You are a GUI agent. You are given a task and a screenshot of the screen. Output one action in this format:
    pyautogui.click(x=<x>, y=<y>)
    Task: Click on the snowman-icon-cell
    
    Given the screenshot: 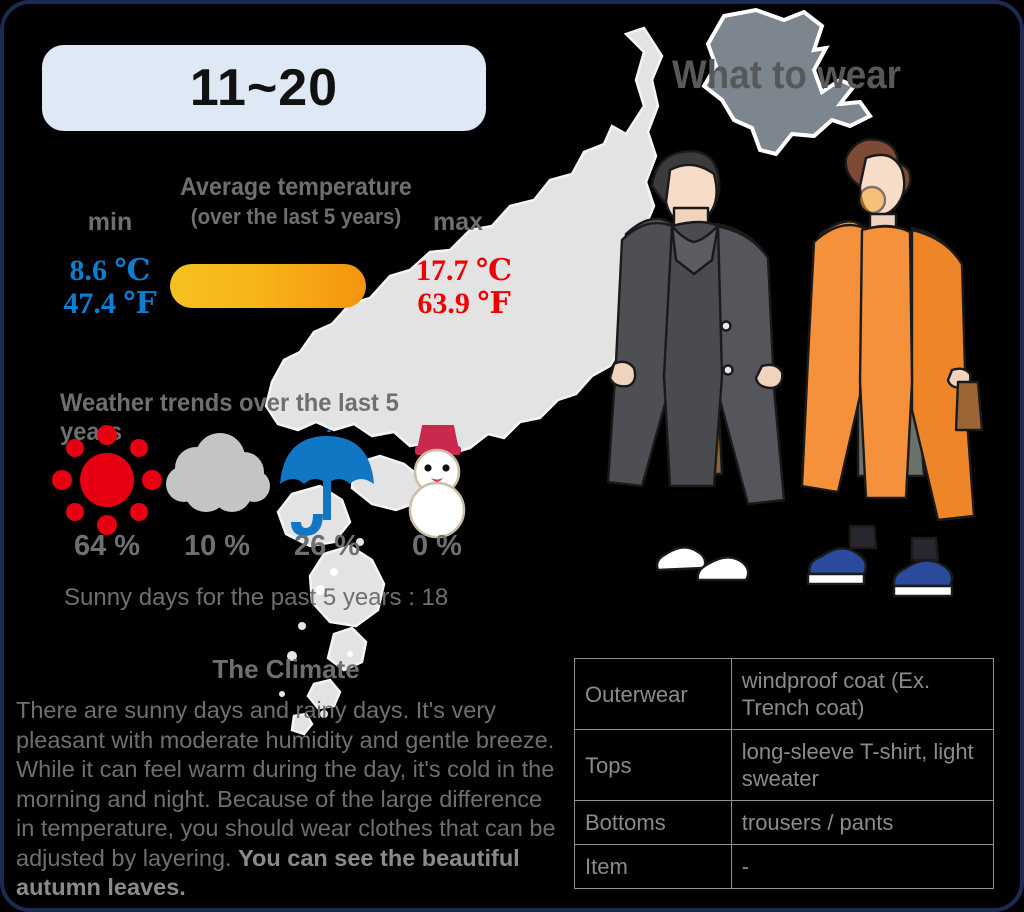 What is the action you would take?
    pyautogui.click(x=437, y=482)
    